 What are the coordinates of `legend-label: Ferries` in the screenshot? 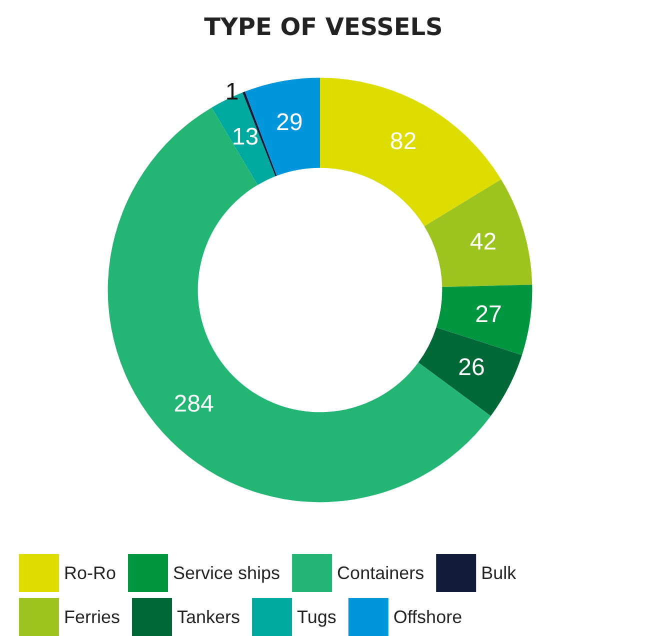 It's located at (92, 617).